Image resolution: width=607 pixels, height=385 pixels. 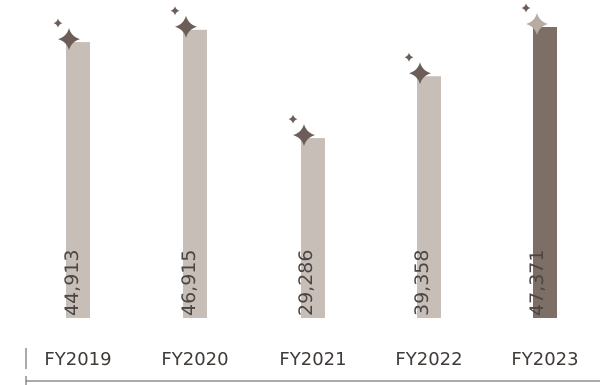 I want to click on value-label-fy2021: 29,286, so click(x=306, y=283).